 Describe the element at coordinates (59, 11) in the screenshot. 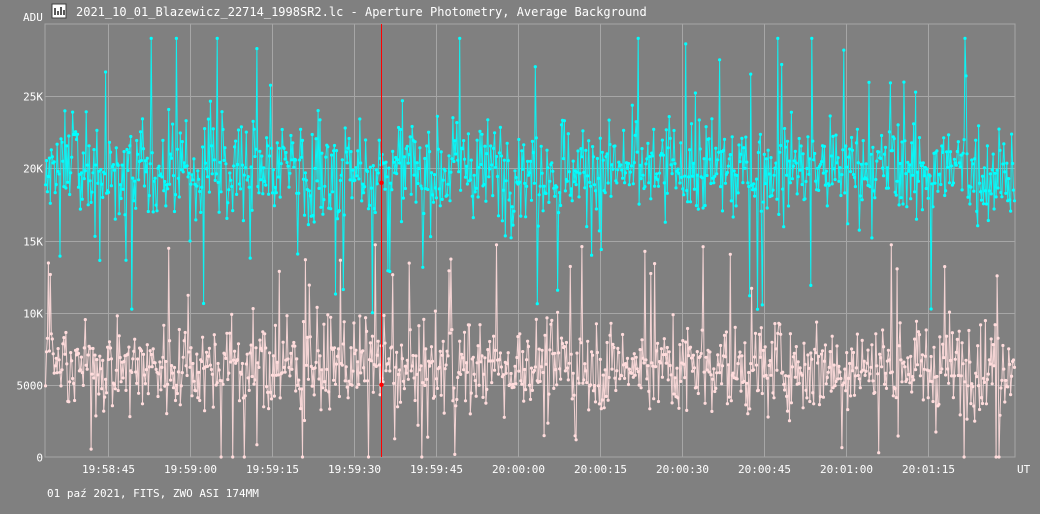

I see `app-icon` at that location.